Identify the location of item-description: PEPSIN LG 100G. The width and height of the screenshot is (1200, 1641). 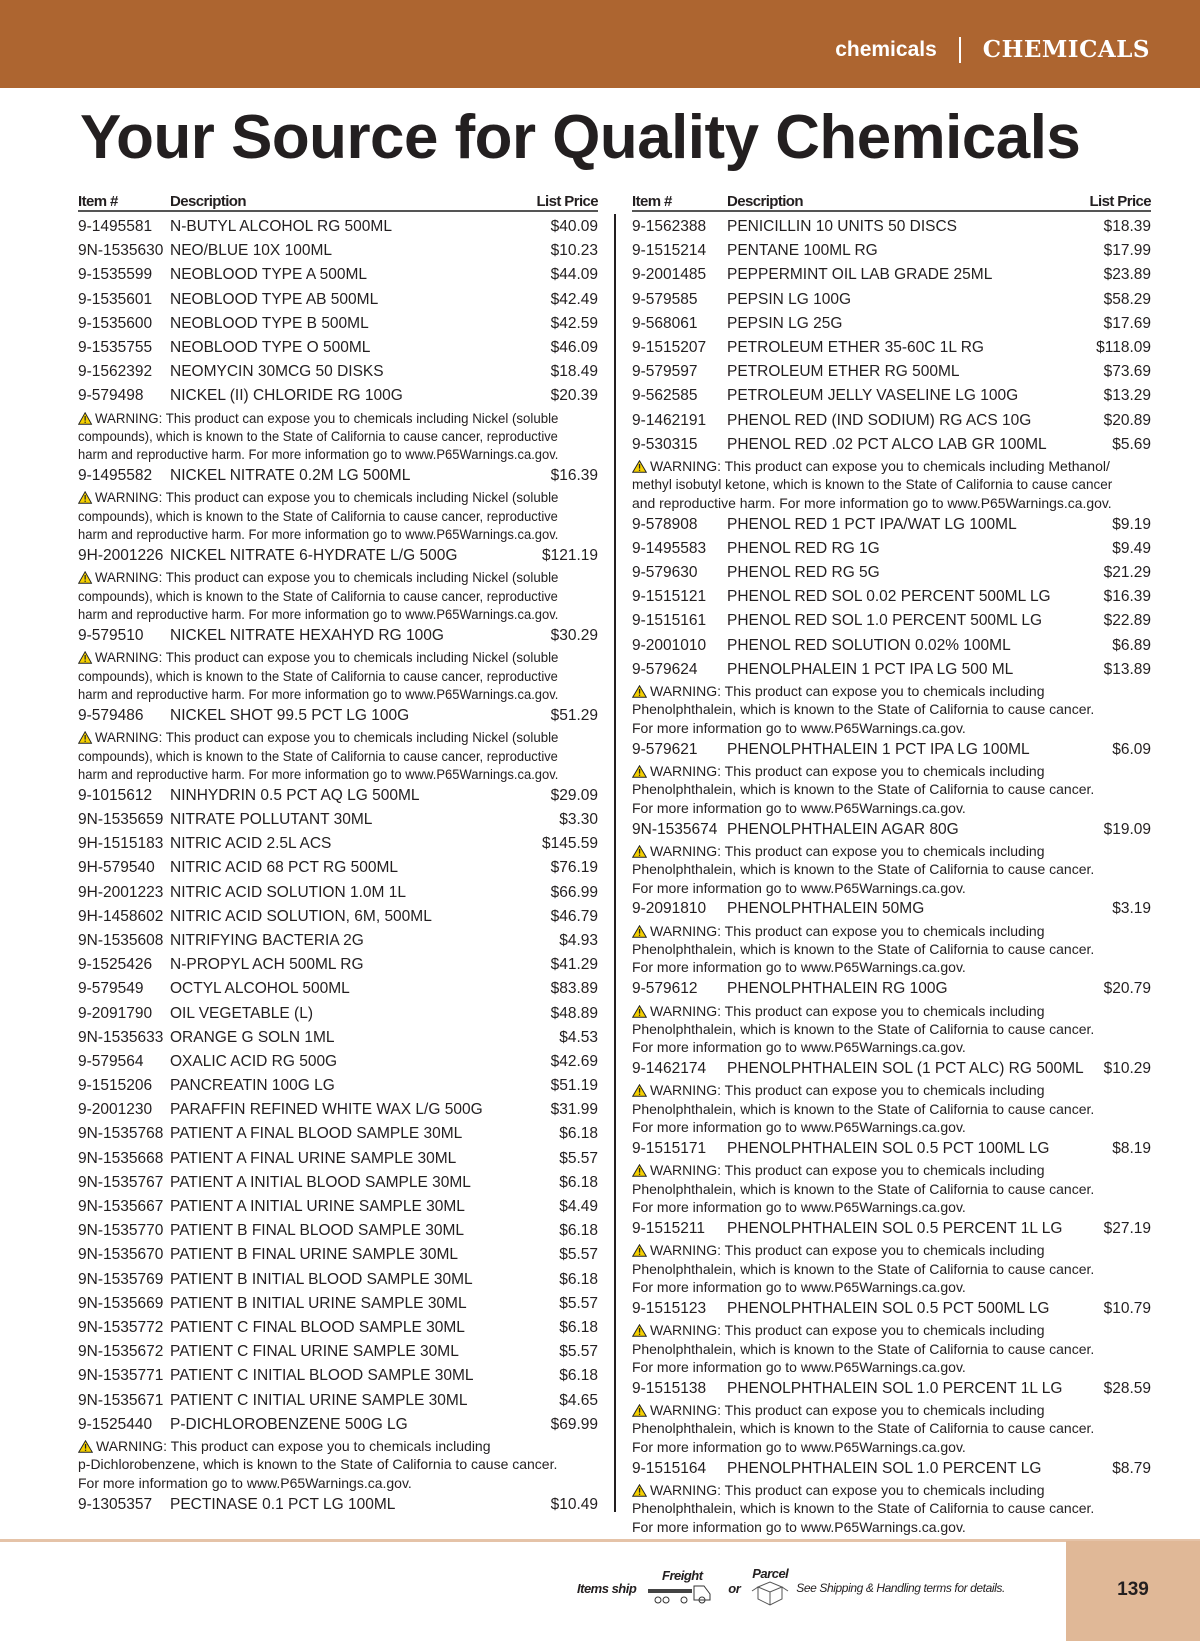
(789, 299).